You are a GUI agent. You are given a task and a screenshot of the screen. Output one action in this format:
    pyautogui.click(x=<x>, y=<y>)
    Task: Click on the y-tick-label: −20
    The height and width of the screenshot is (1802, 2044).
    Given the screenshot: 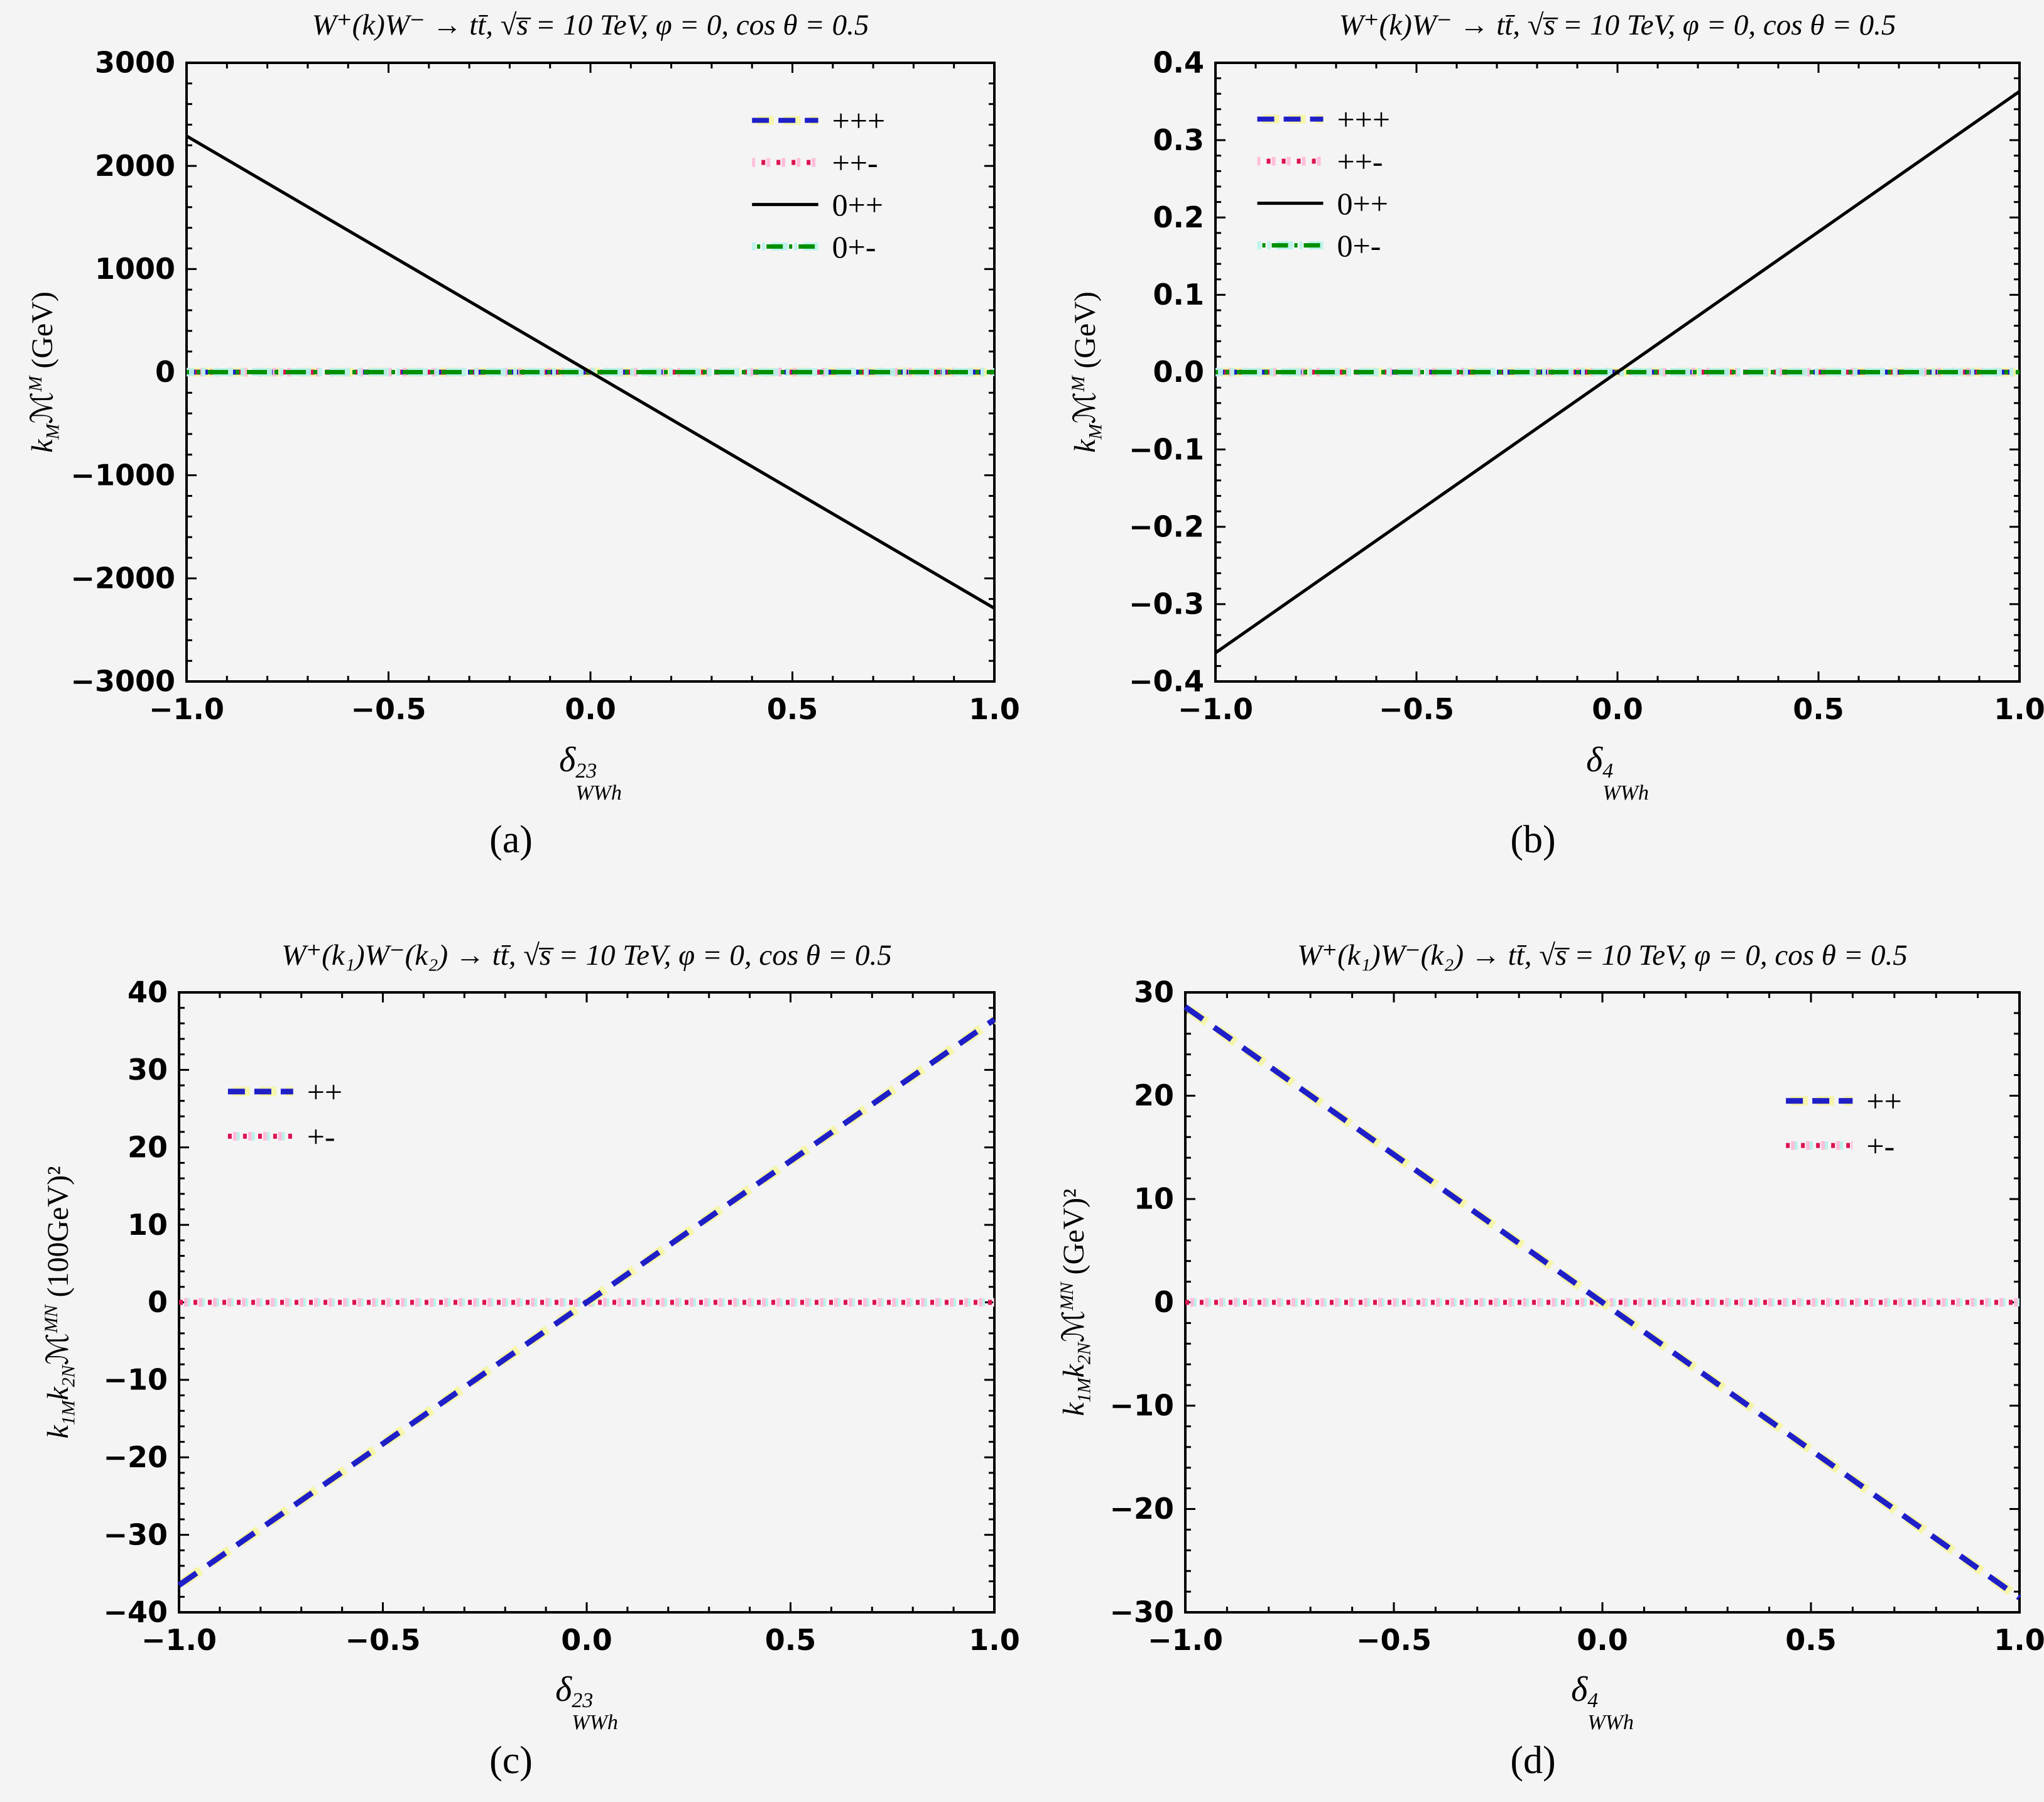 What is the action you would take?
    pyautogui.click(x=135, y=1457)
    